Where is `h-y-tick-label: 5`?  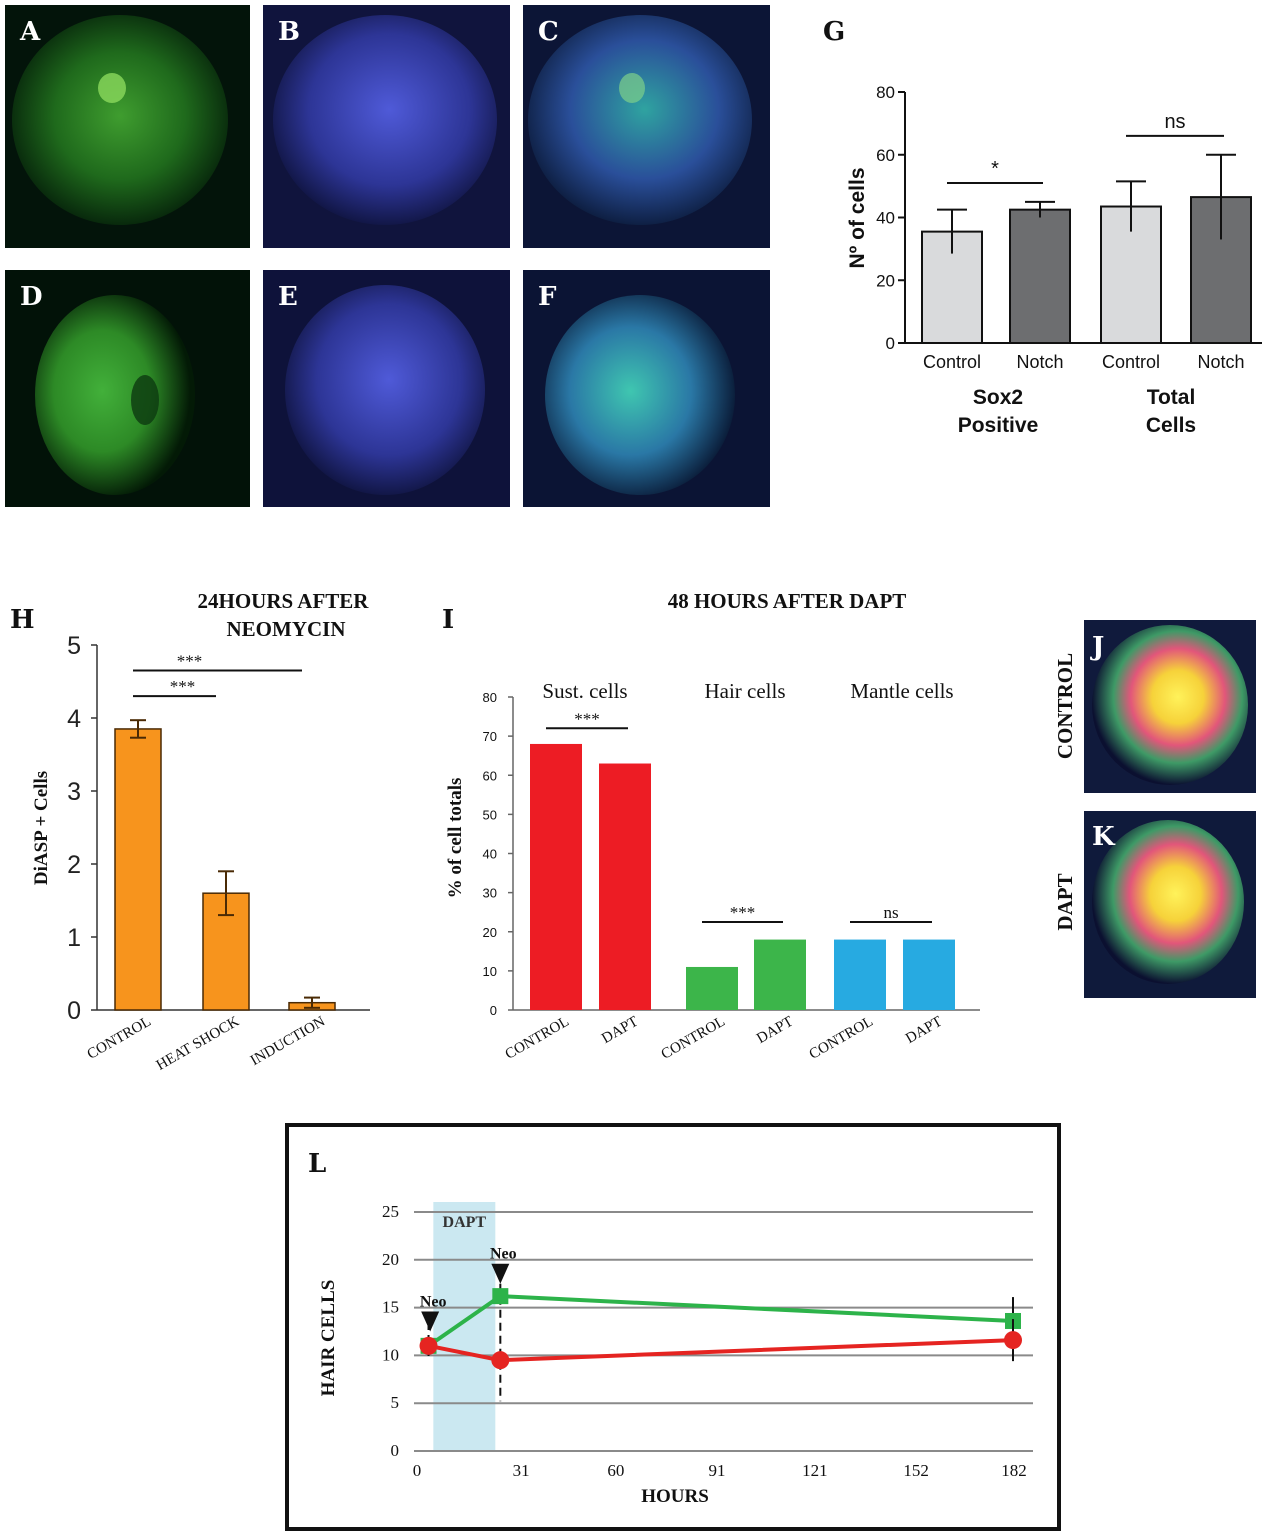 h-y-tick-label: 5 is located at coordinates (74, 646).